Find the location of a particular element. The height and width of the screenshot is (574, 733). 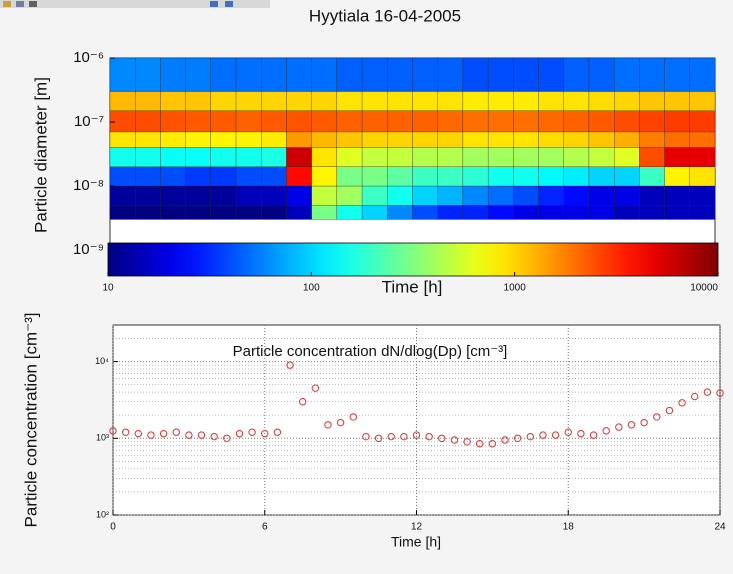

y-tick-label: 10⁻⁹ is located at coordinates (88, 249).